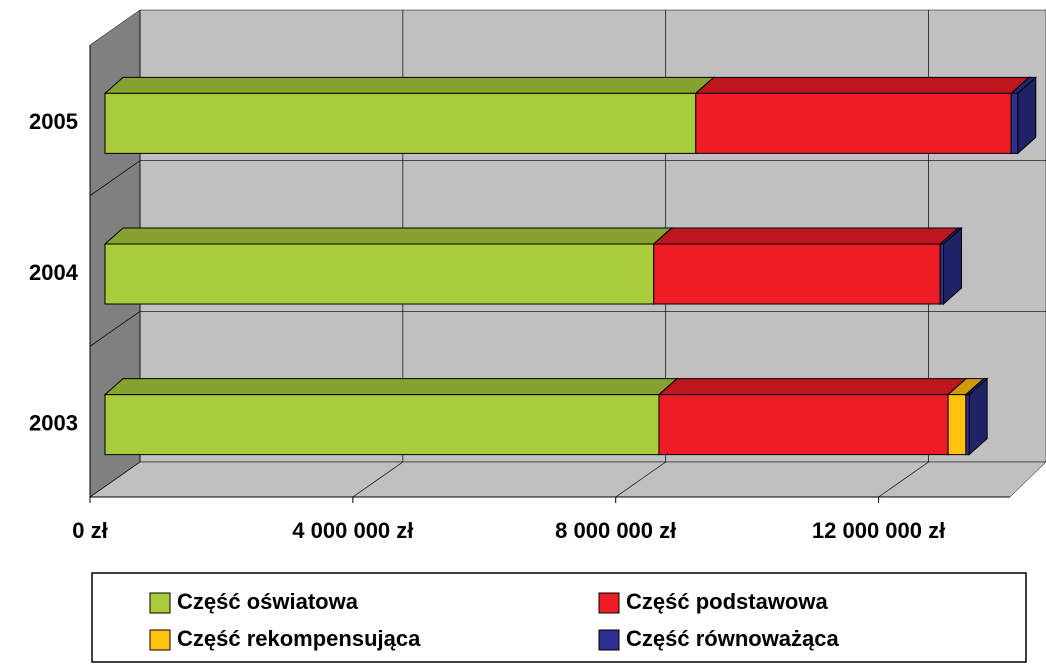 This screenshot has width=1046, height=668. What do you see at coordinates (615, 530) in the screenshot?
I see `x-tick-label: 8 000 000 zł` at bounding box center [615, 530].